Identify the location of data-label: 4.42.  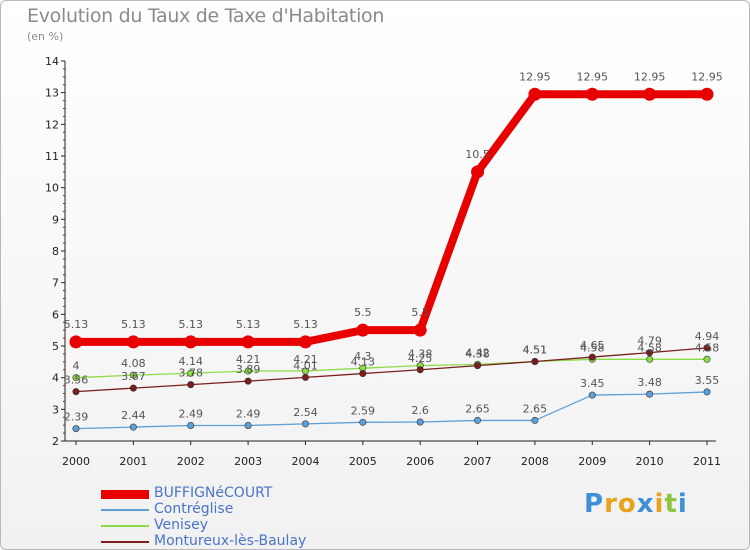
(477, 352).